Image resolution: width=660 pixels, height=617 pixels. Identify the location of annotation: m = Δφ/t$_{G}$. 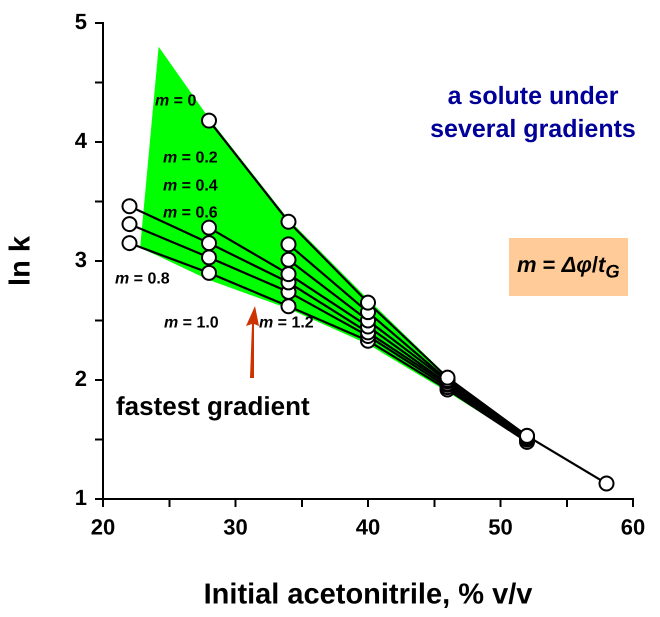
(568, 267).